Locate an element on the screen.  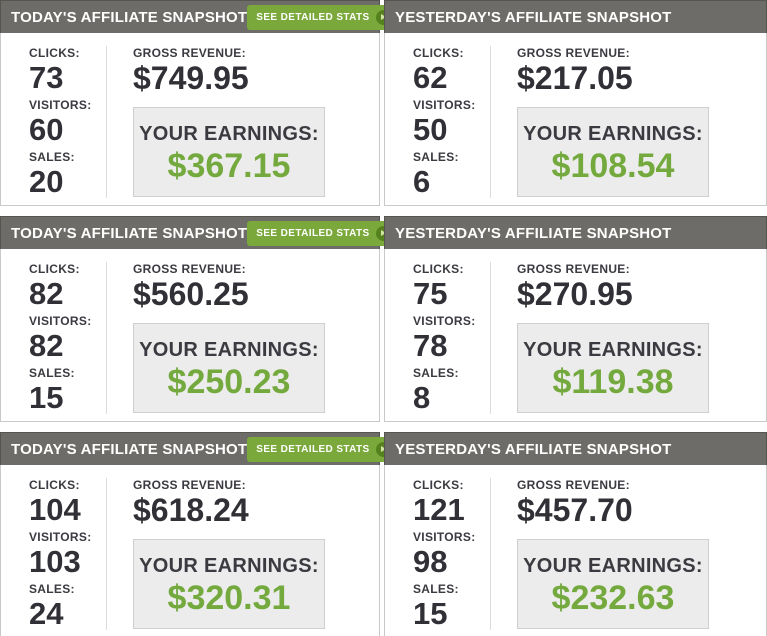
stats-column: CLICKS: 82 VISITORS: 82 SALES: 15 is located at coordinates (67, 341).